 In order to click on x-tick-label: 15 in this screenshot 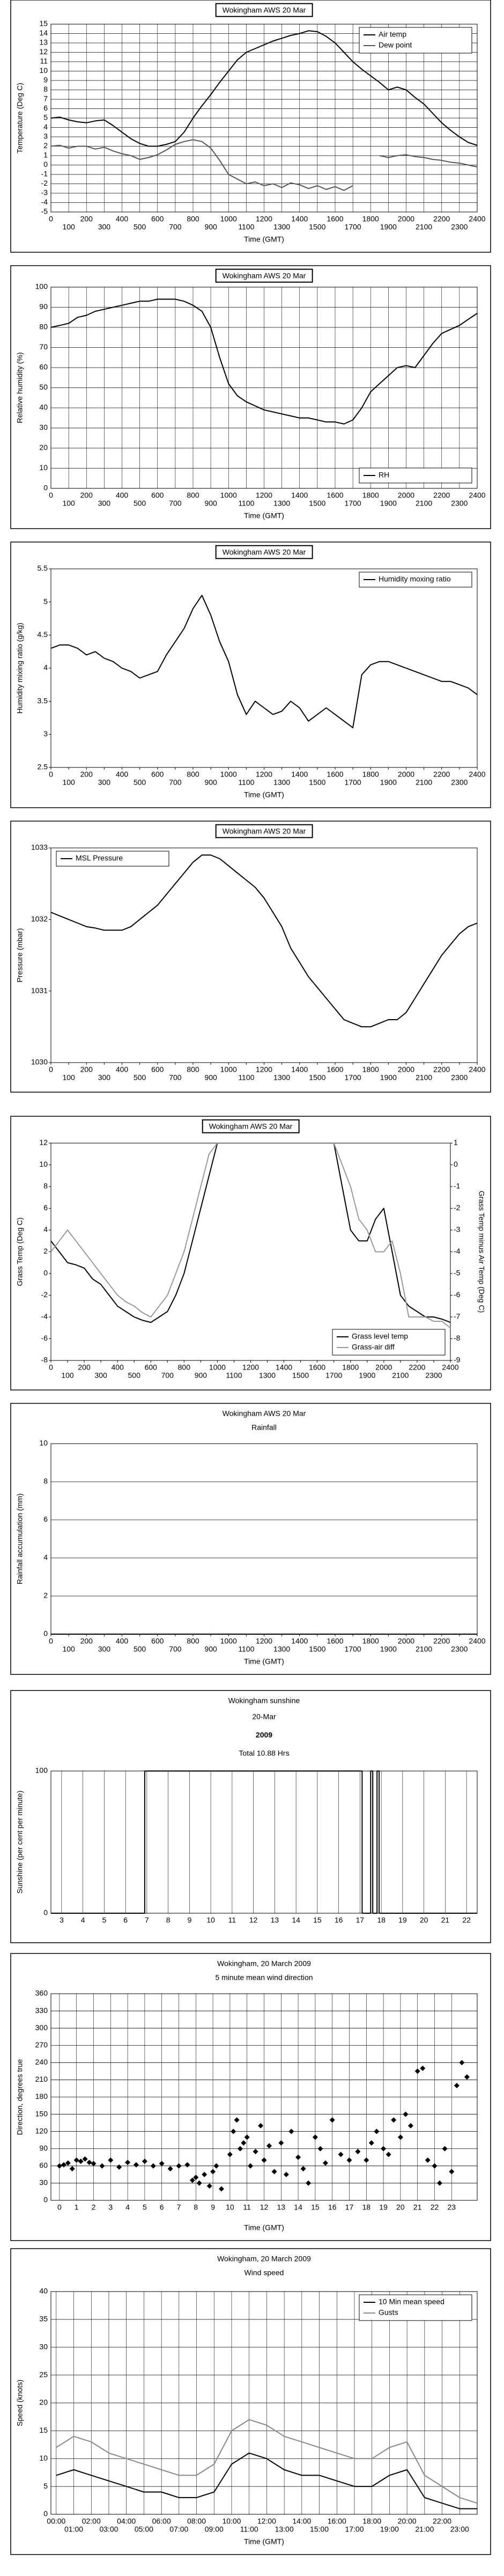, I will do `click(315, 2207)`.